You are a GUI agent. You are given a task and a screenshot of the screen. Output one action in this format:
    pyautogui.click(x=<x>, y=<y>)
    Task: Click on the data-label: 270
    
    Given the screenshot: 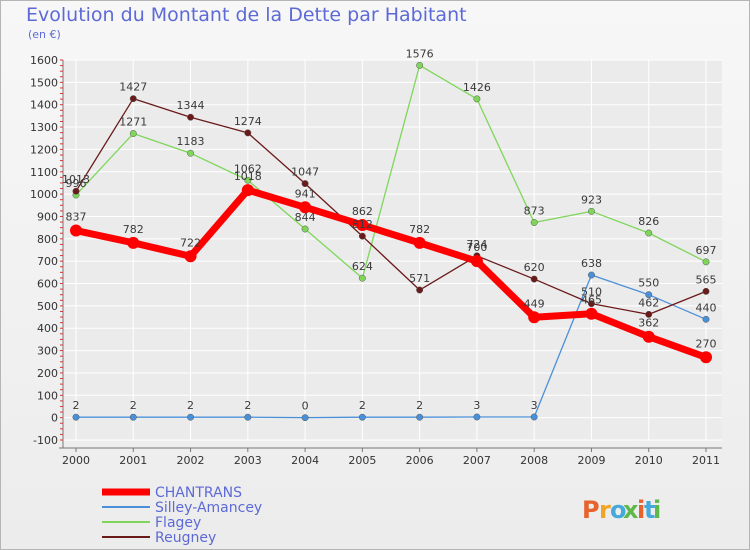 What is the action you would take?
    pyautogui.click(x=706, y=343)
    